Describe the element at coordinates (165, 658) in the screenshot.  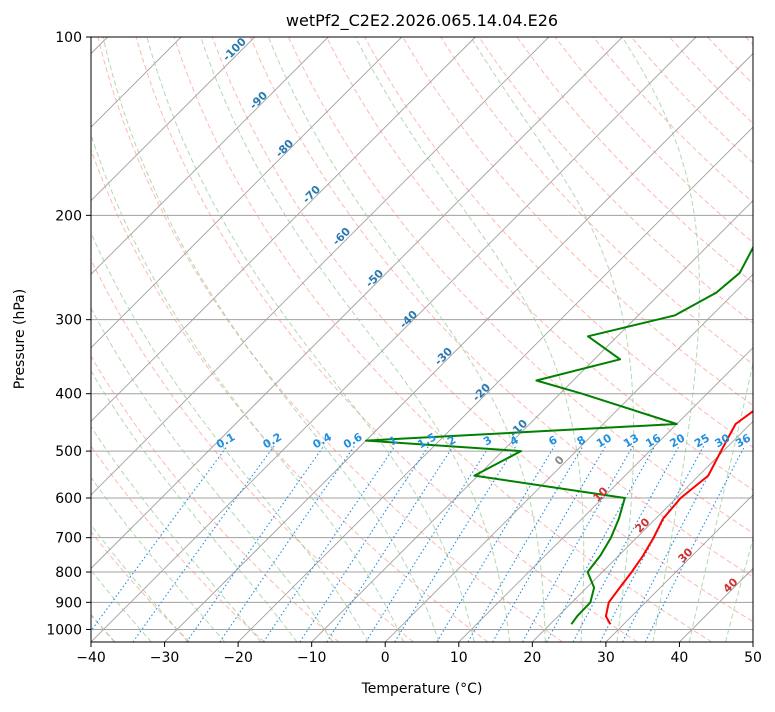
I see `x-tick-label: −30` at that location.